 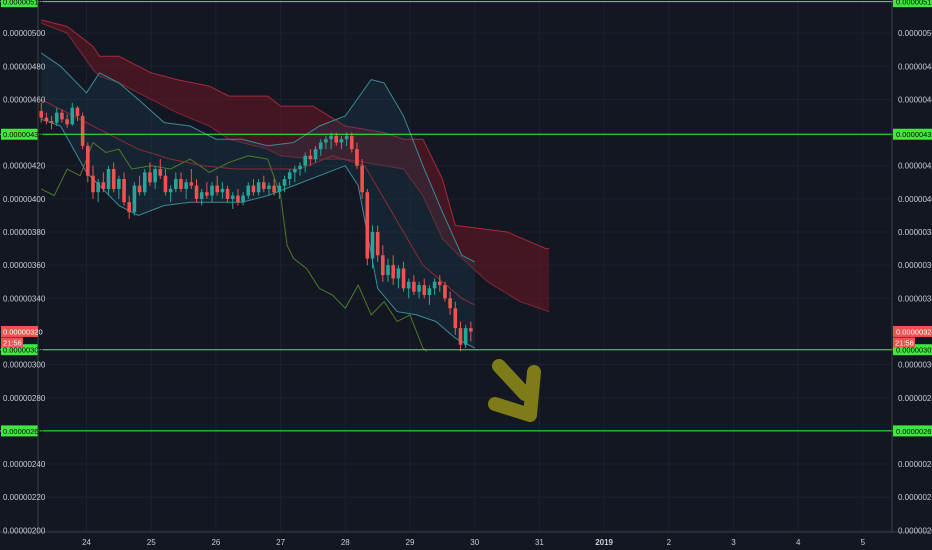 I want to click on countdown-right-label: 21:56, so click(x=904, y=342).